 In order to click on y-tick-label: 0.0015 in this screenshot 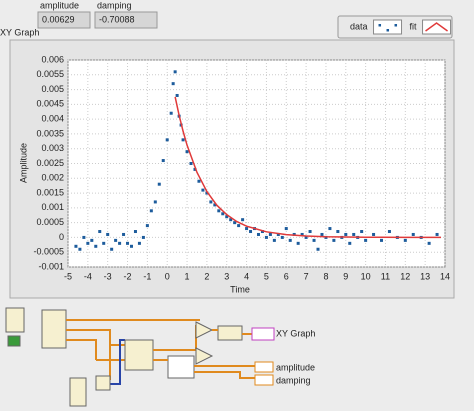, I will do `click(50, 192)`.